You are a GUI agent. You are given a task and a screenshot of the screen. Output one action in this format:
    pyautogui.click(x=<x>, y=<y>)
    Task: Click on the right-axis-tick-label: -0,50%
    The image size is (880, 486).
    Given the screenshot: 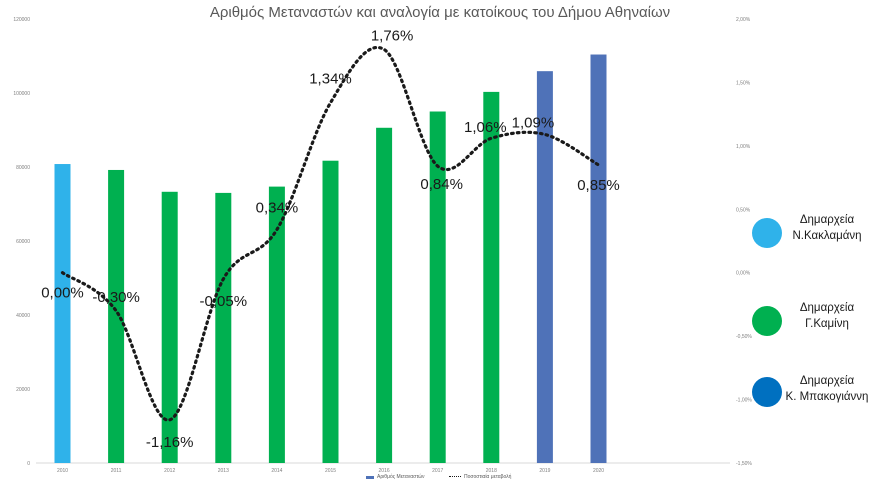 What is the action you would take?
    pyautogui.click(x=744, y=337)
    